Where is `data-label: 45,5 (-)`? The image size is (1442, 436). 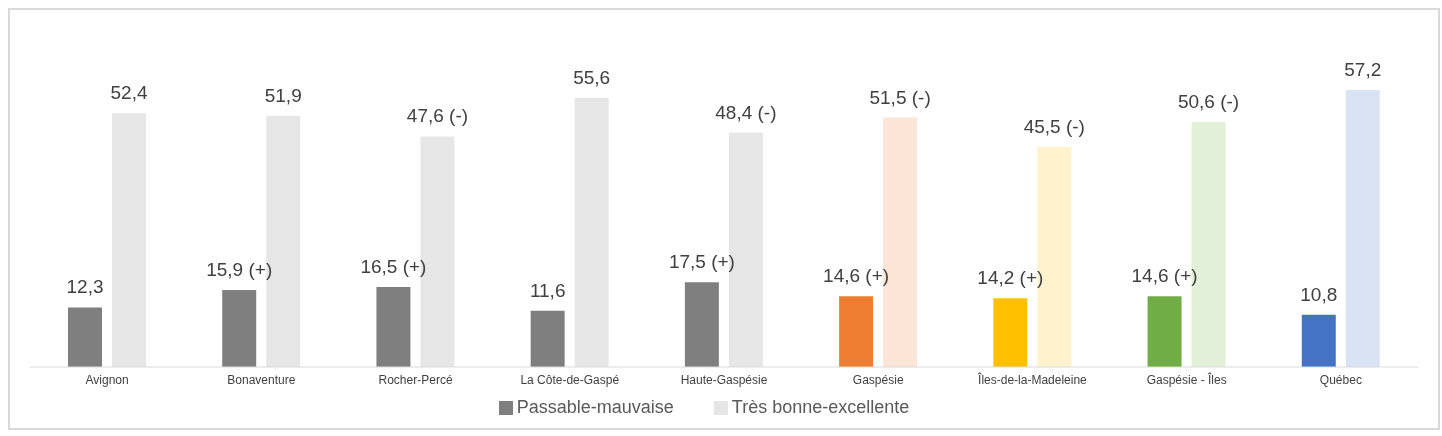
data-label: 45,5 (-) is located at coordinates (1054, 126).